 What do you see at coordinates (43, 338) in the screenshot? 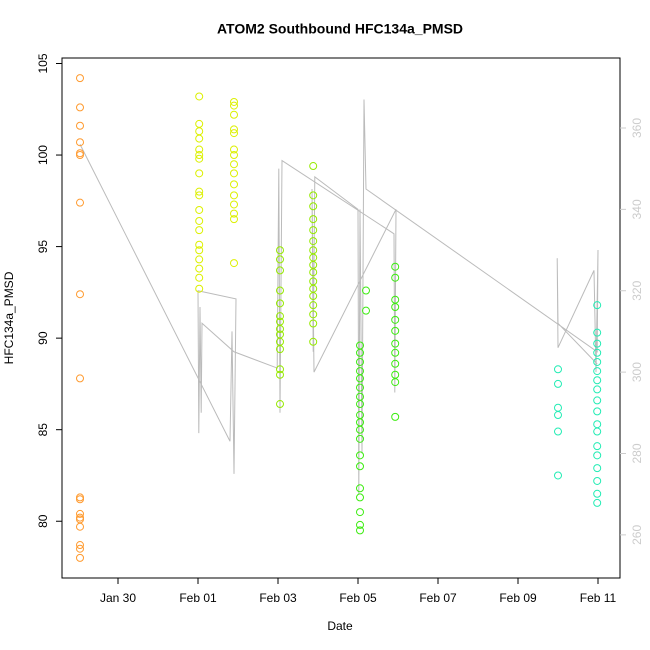
I see `y-tick-label: 90` at bounding box center [43, 338].